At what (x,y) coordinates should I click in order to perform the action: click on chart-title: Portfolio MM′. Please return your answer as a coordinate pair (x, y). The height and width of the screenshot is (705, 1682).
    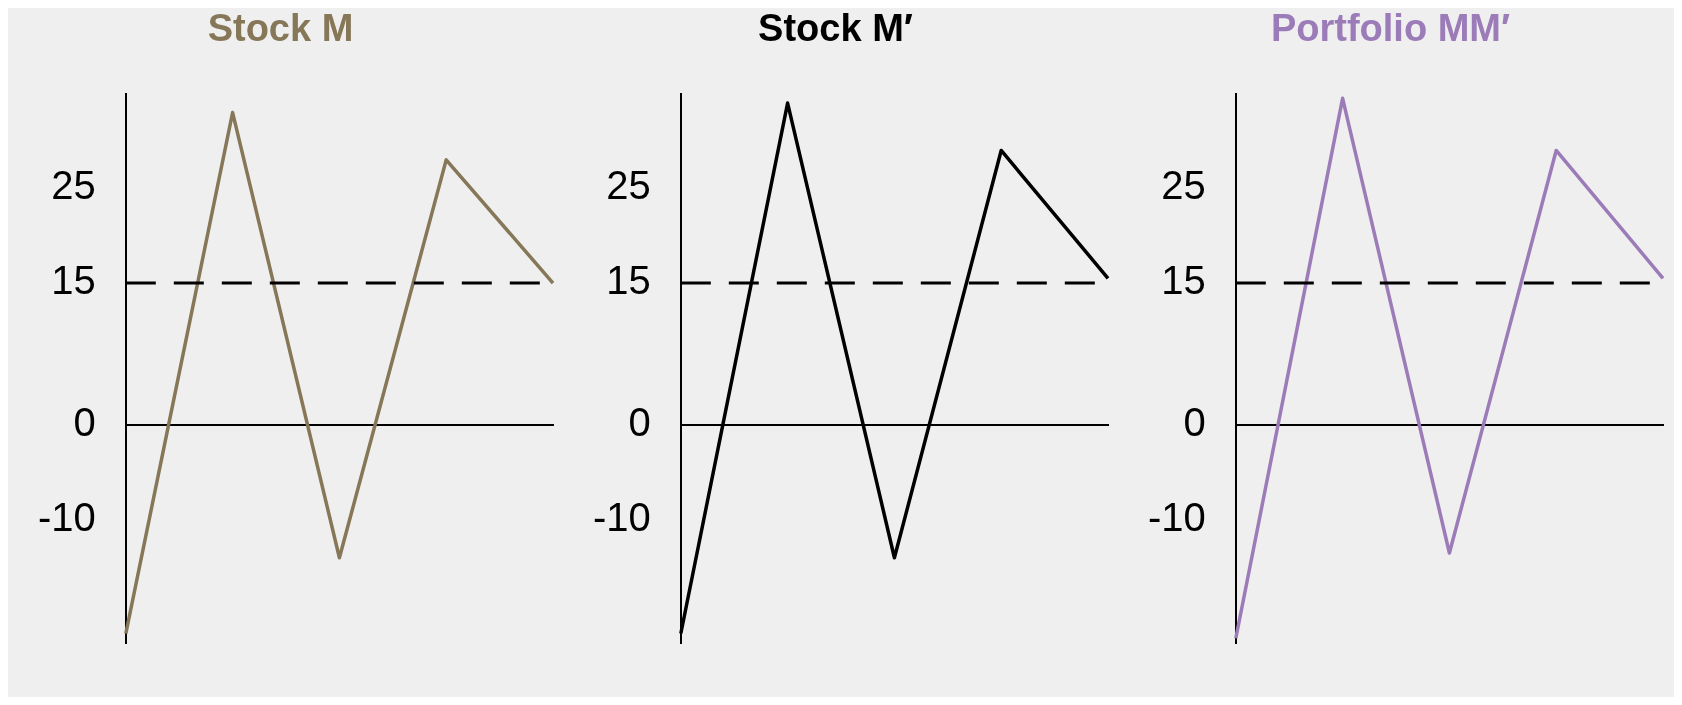
    Looking at the image, I should click on (1390, 28).